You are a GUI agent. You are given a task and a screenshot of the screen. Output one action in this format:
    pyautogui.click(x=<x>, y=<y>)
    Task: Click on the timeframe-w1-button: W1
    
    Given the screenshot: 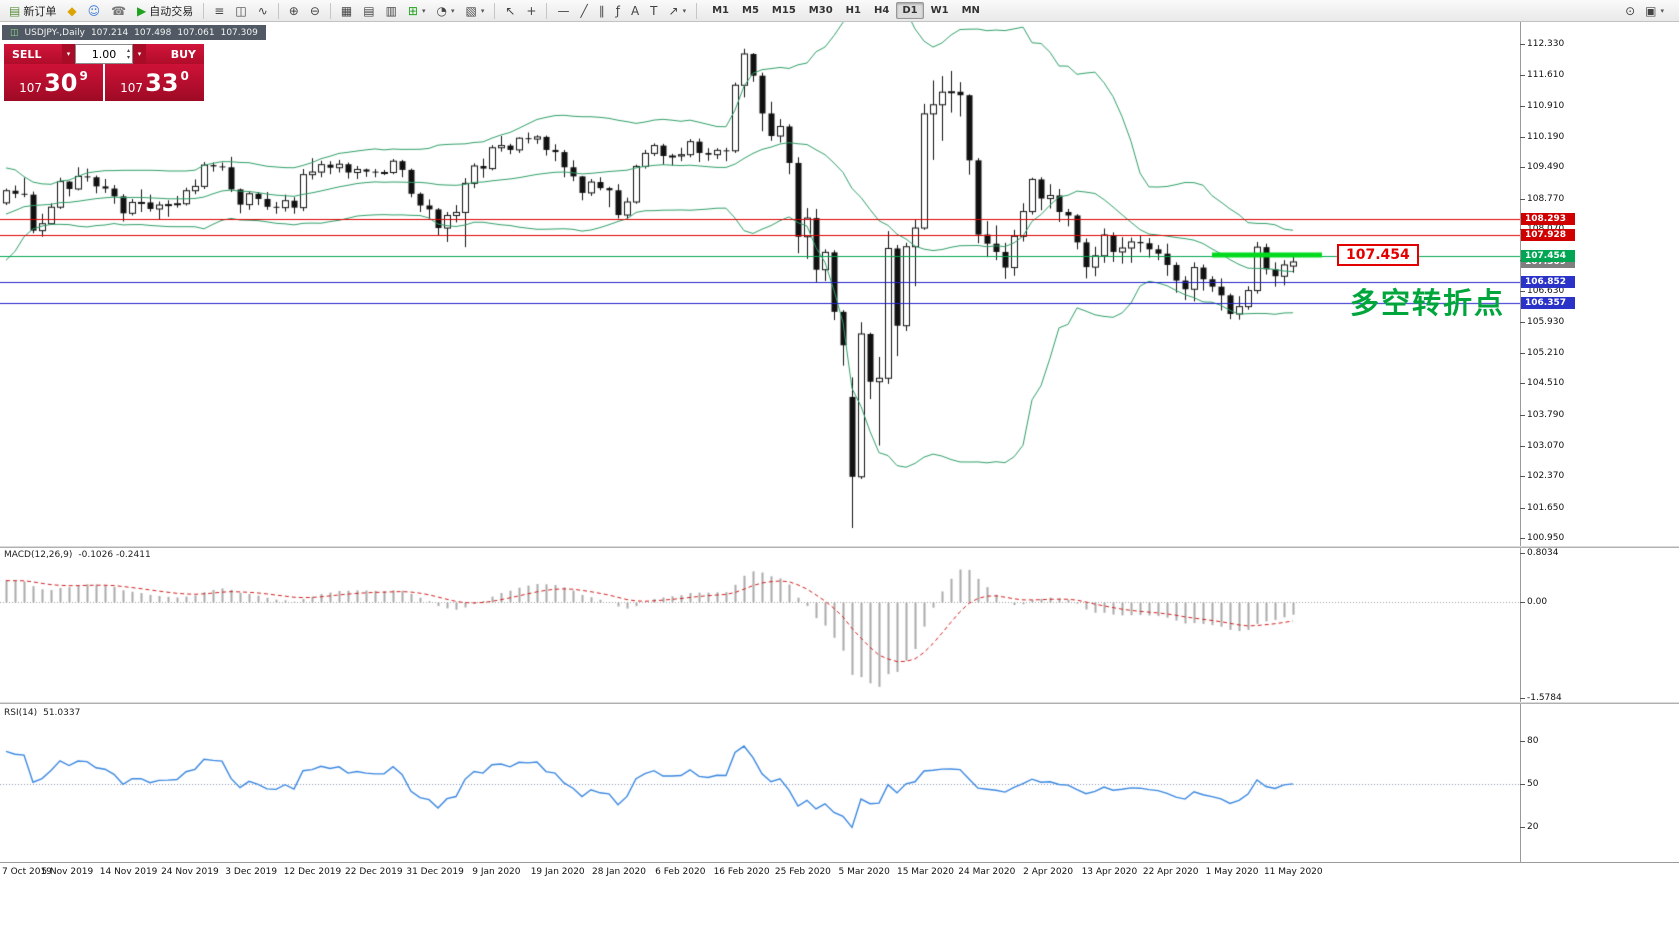 What is the action you would take?
    pyautogui.click(x=939, y=10)
    